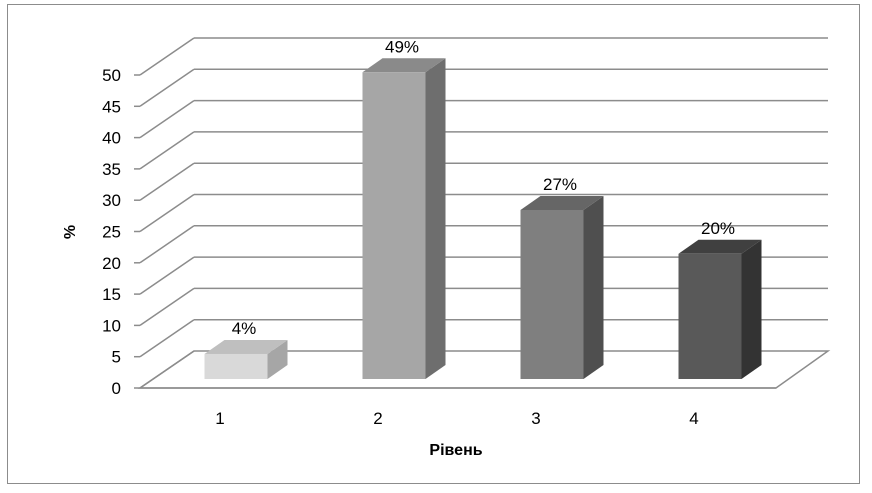 This screenshot has width=872, height=493. Describe the element at coordinates (377, 418) in the screenshot. I see `x-tick-label: 2` at that location.